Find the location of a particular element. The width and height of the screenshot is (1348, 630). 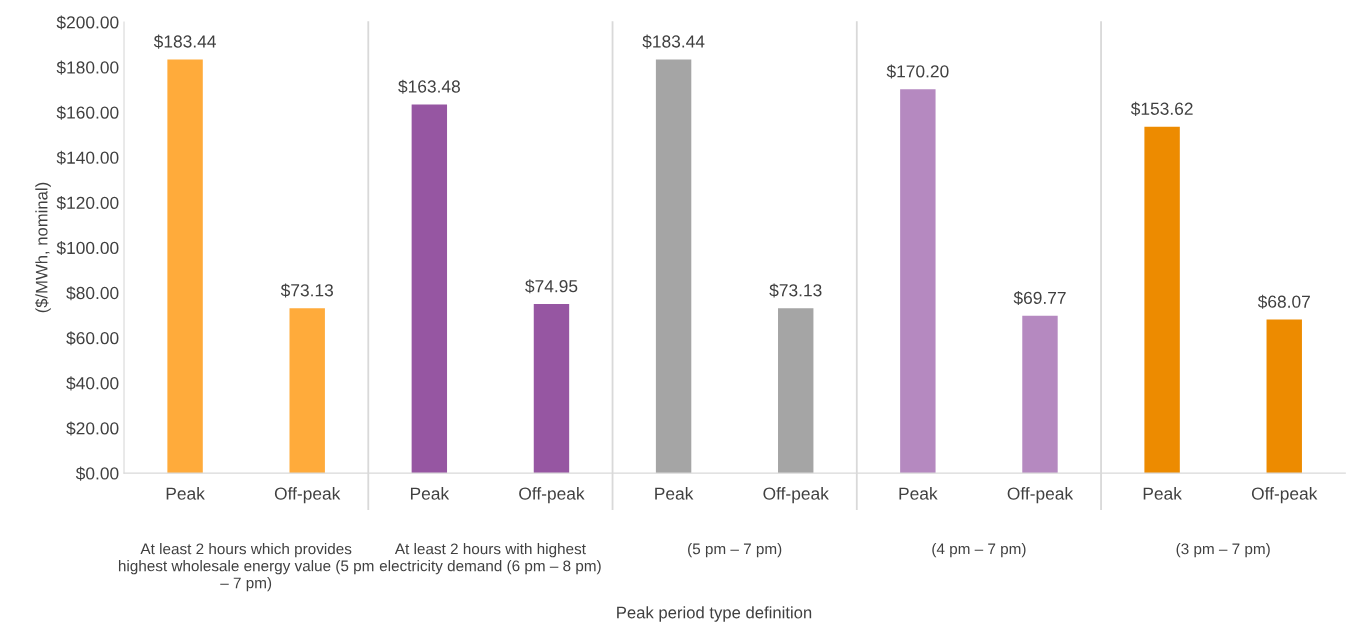

data-label: $74.95 is located at coordinates (551, 286).